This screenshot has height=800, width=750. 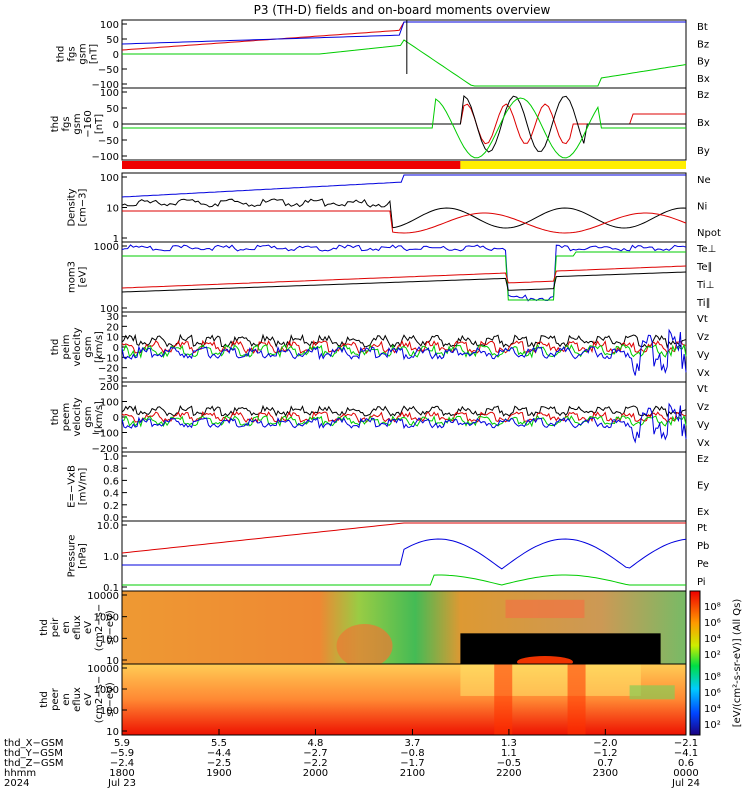 What do you see at coordinates (605, 753) in the screenshot?
I see `xtick-label: −1.2` at bounding box center [605, 753].